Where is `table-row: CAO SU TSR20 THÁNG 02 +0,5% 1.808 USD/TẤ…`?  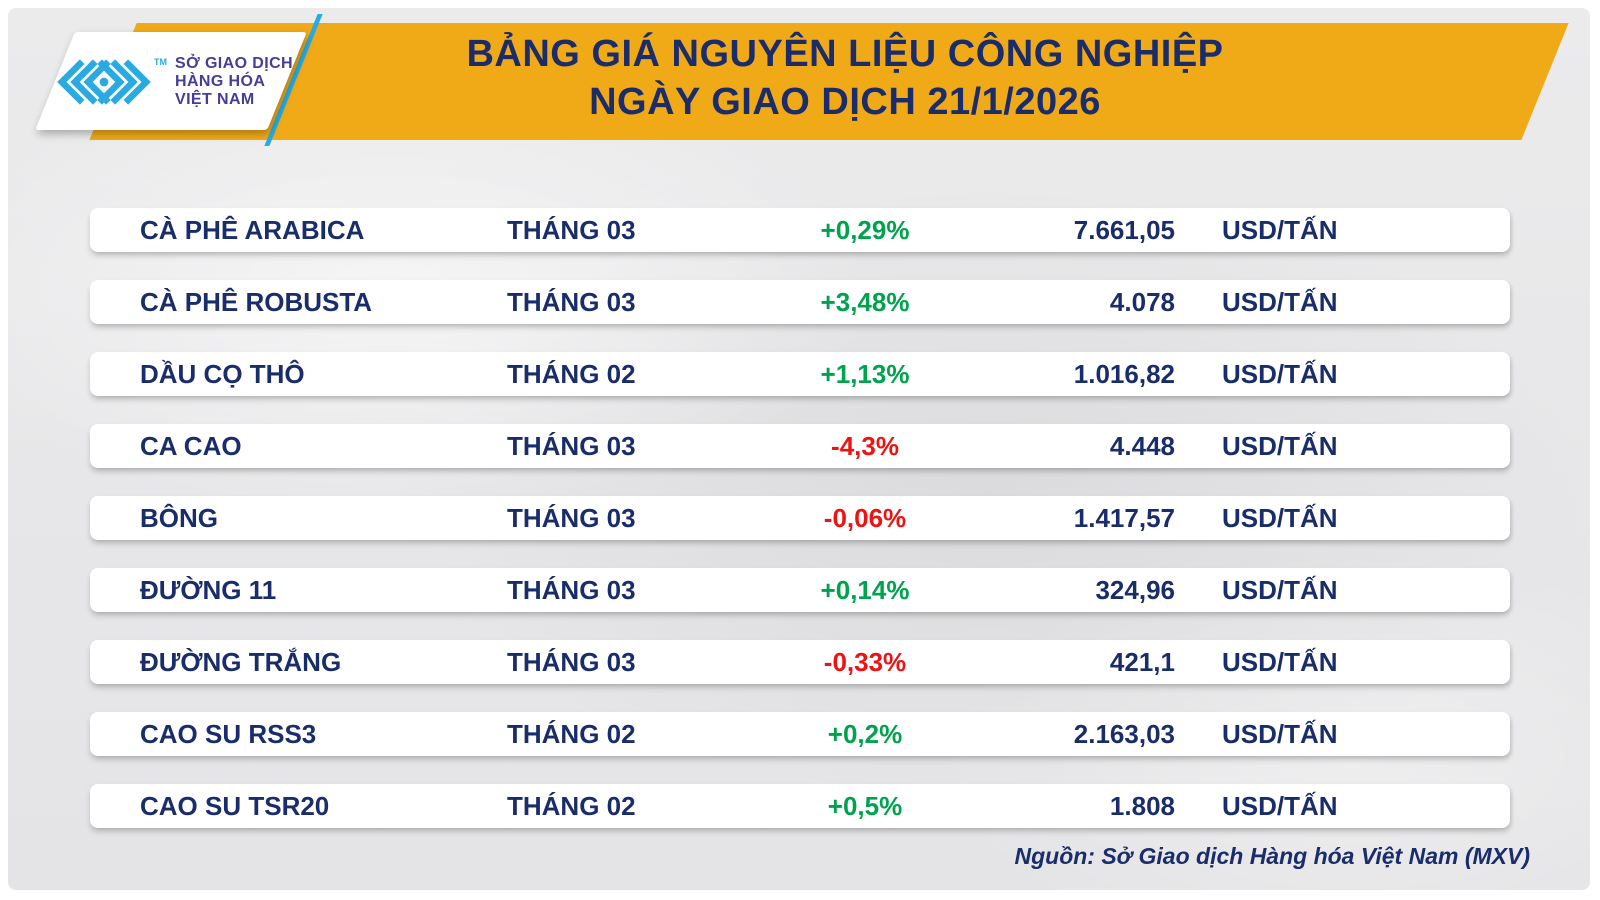 table-row: CAO SU TSR20 THÁNG 02 +0,5% 1.808 USD/TẤ… is located at coordinates (800, 806).